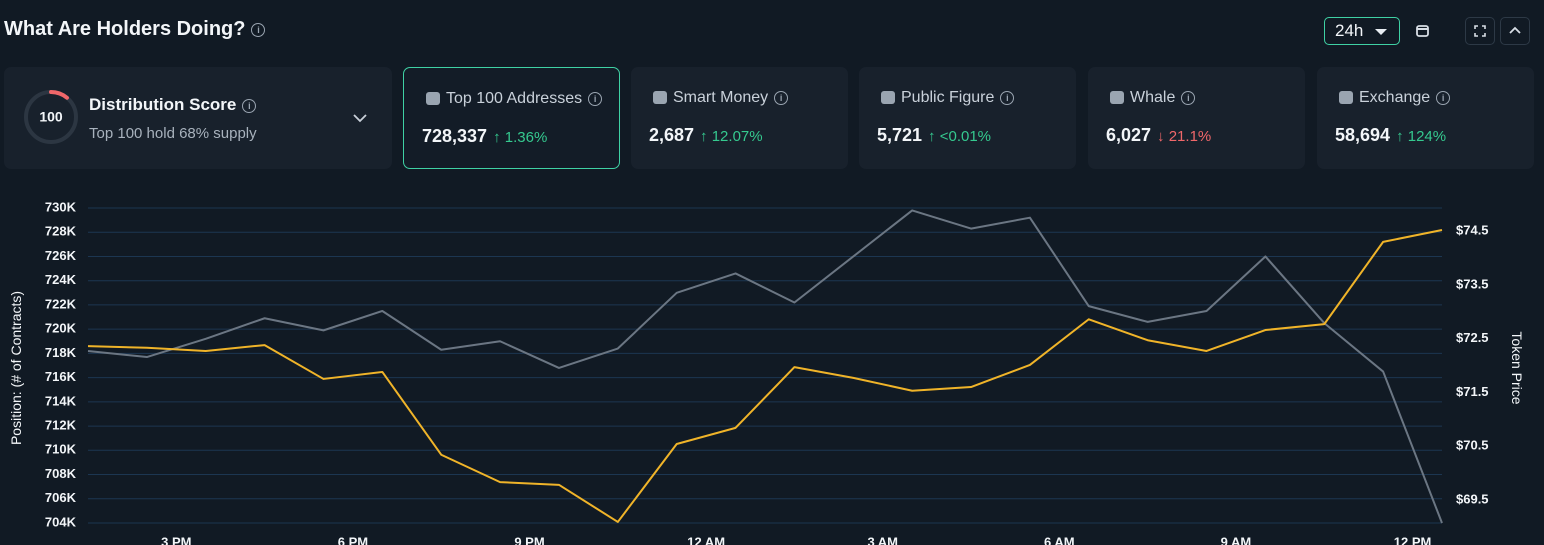 The width and height of the screenshot is (1544, 545). What do you see at coordinates (61, 449) in the screenshot?
I see `y-tick-label: 710K` at bounding box center [61, 449].